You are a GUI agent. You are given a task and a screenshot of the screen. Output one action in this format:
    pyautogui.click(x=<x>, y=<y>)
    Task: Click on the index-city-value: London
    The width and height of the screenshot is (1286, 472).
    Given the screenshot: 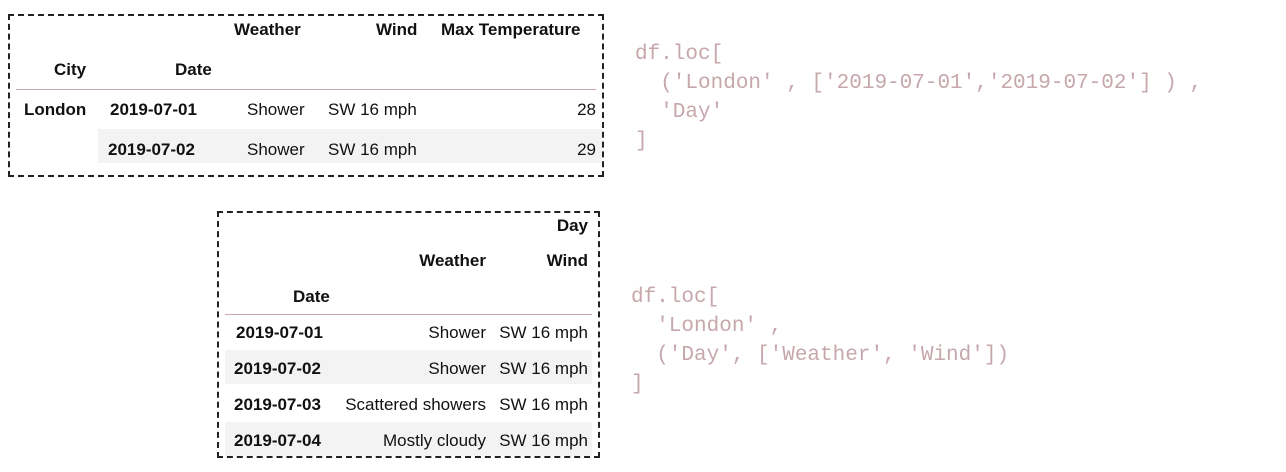 What is the action you would take?
    pyautogui.click(x=55, y=109)
    